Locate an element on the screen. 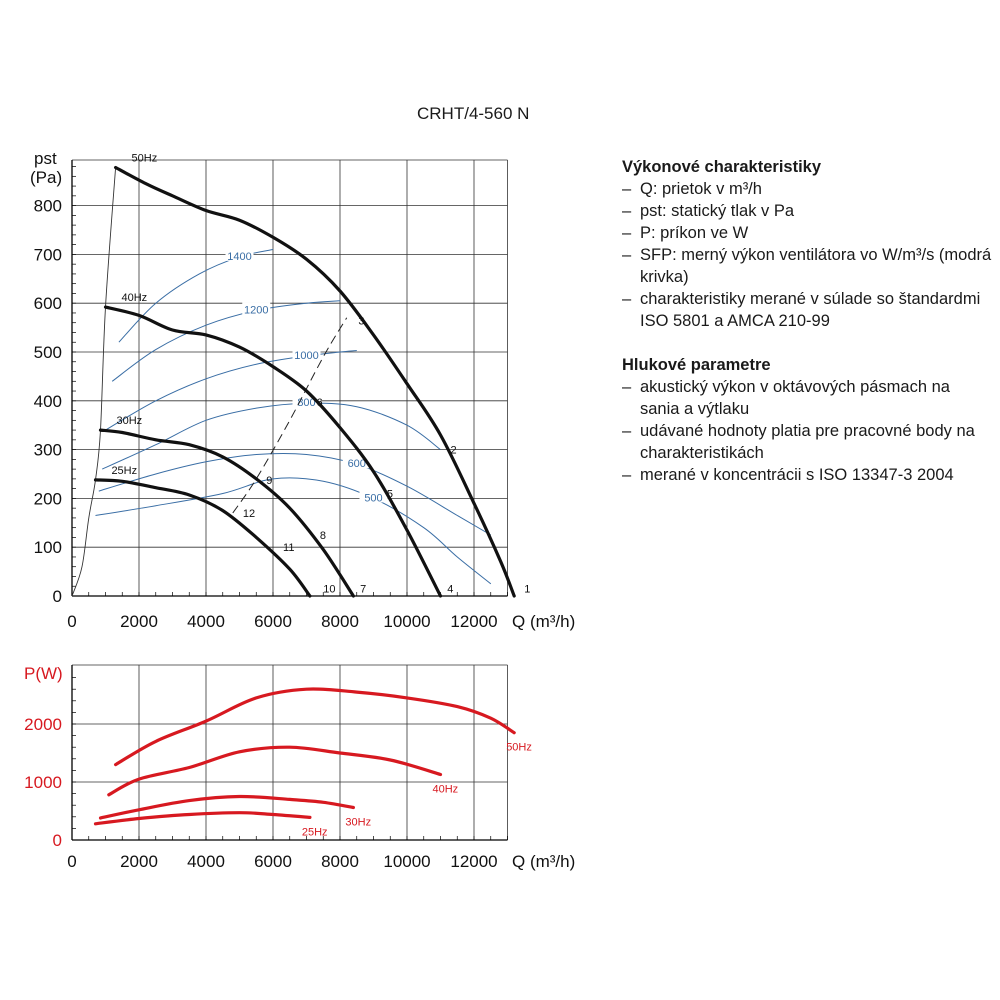 Image resolution: width=1000 pixels, height=1000 pixels. point-label: 6 is located at coordinates (320, 403).